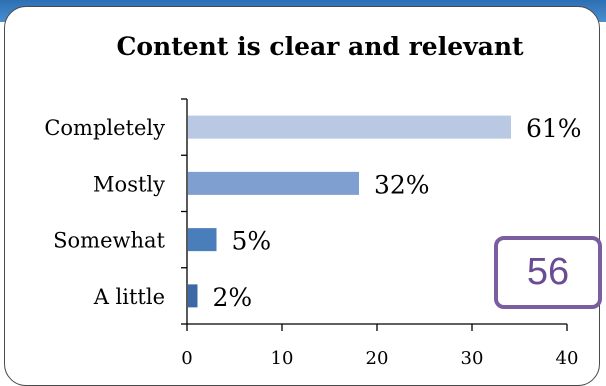 The height and width of the screenshot is (386, 606). I want to click on slide-number-badge: 56, so click(548, 272).